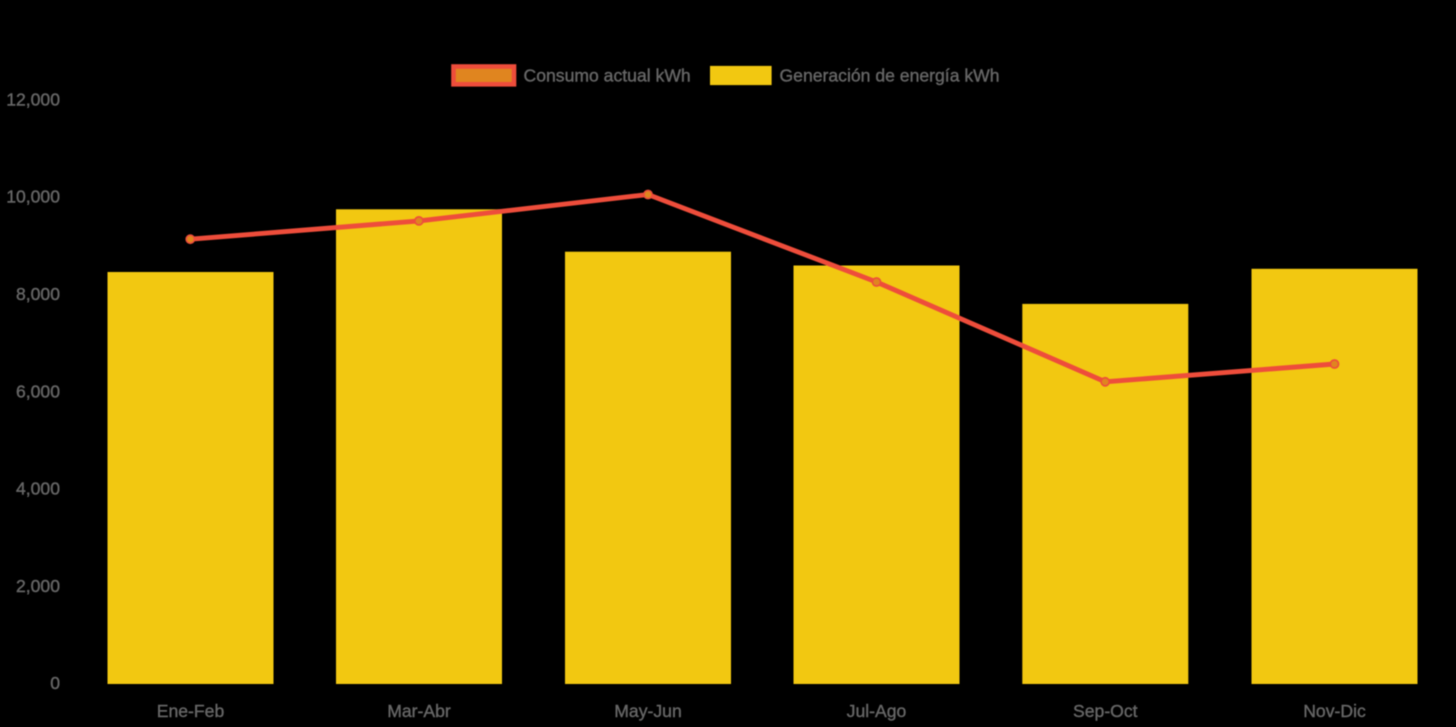  Describe the element at coordinates (890, 76) in the screenshot. I see `svg-text: Generación de energía kWh` at that location.